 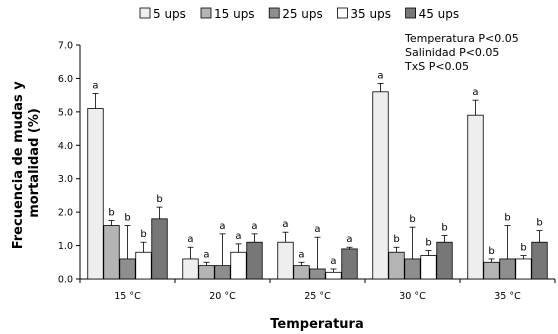 I want to click on y-tick-label: 2.0, so click(x=65, y=213).